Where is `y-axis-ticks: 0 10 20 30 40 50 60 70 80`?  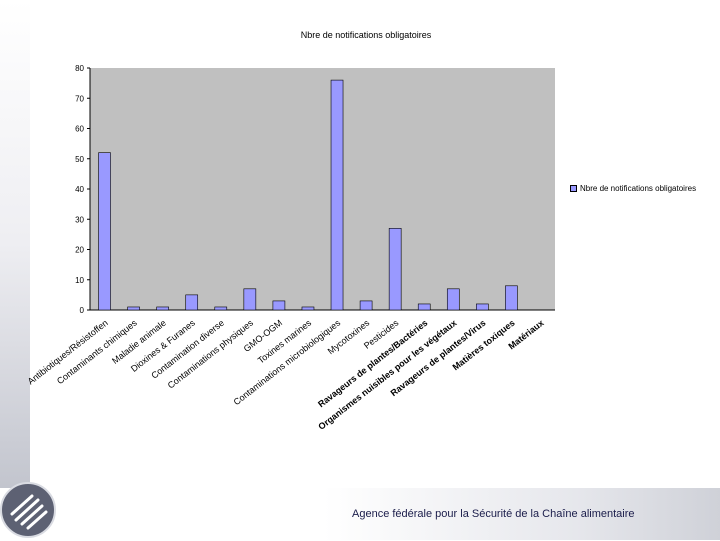 y-axis-ticks: 0 10 20 30 40 50 60 70 80 is located at coordinates (82, 189).